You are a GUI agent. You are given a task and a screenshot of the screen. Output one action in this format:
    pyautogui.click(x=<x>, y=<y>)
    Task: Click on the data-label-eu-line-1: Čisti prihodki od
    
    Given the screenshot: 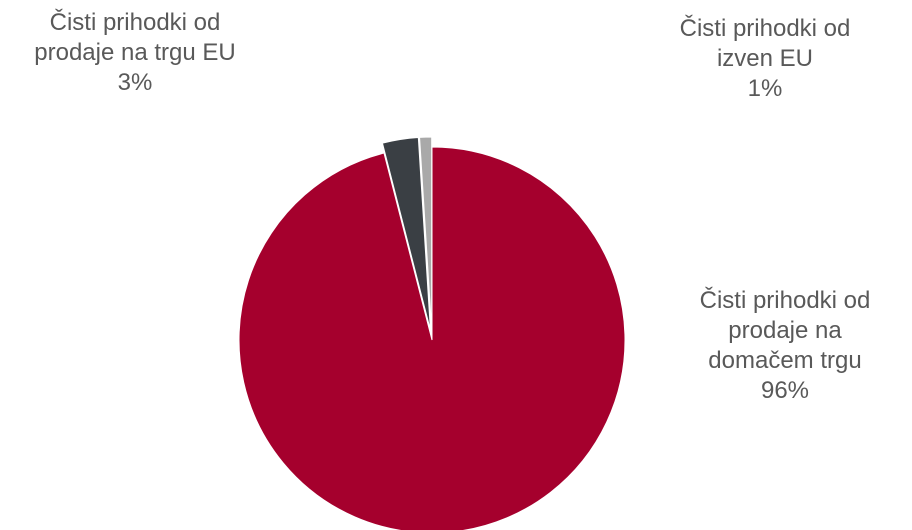 What is the action you would take?
    pyautogui.click(x=135, y=22)
    